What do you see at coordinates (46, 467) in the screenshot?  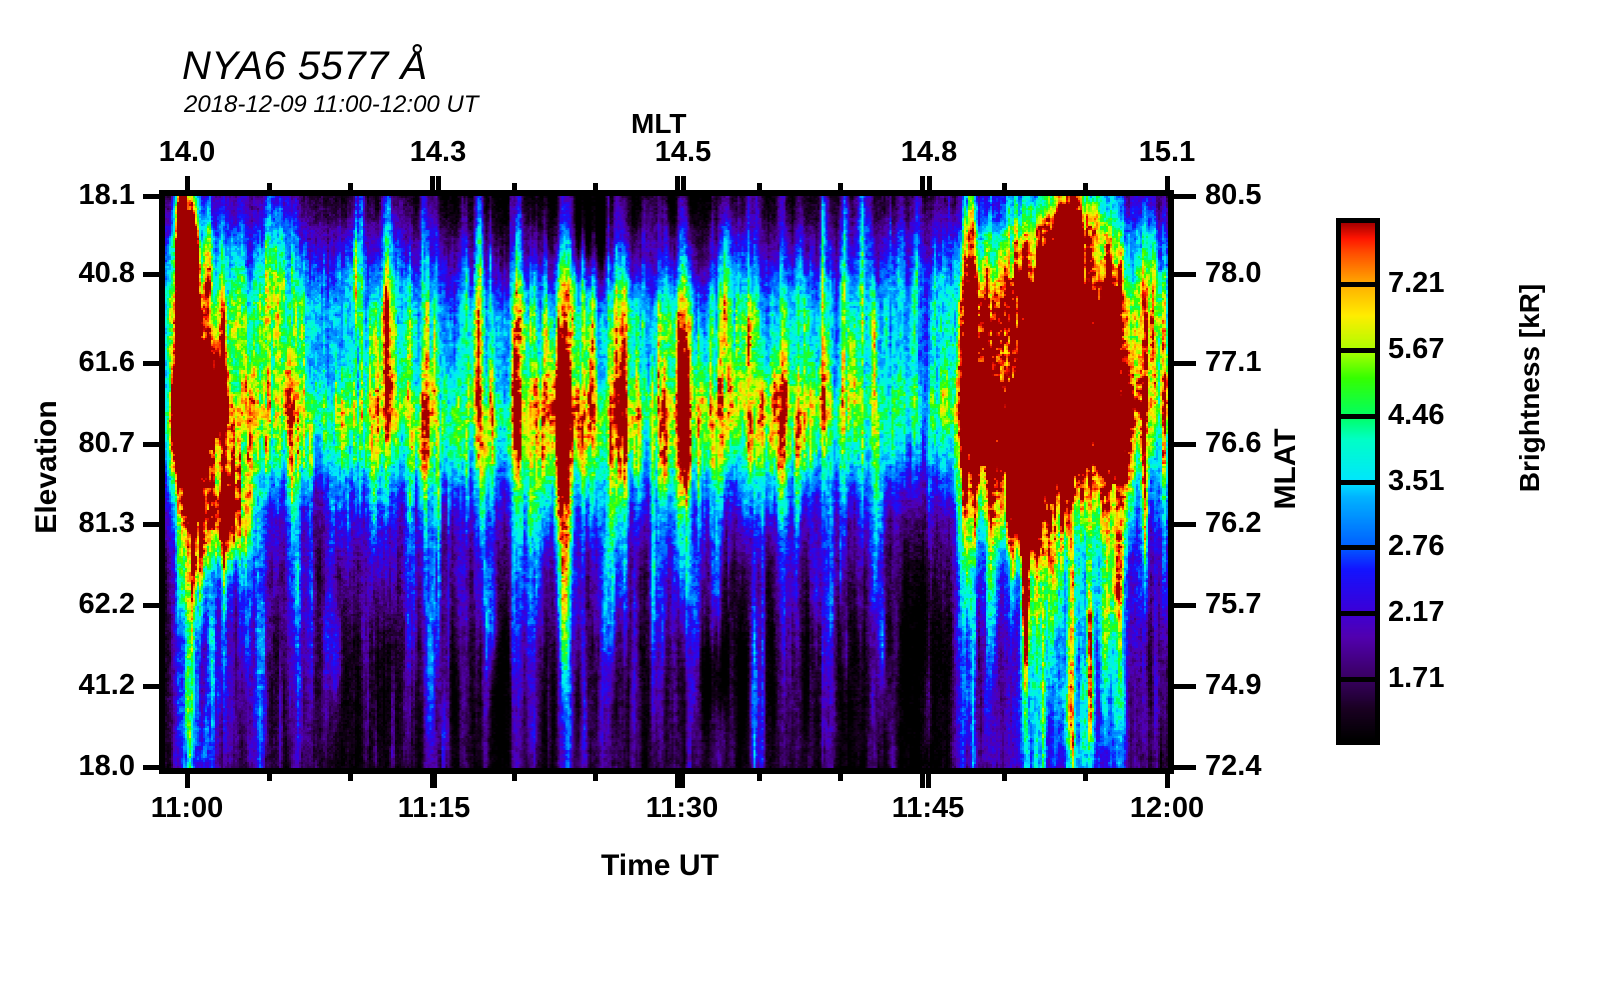 I see `left-axis-title: Elevation` at bounding box center [46, 467].